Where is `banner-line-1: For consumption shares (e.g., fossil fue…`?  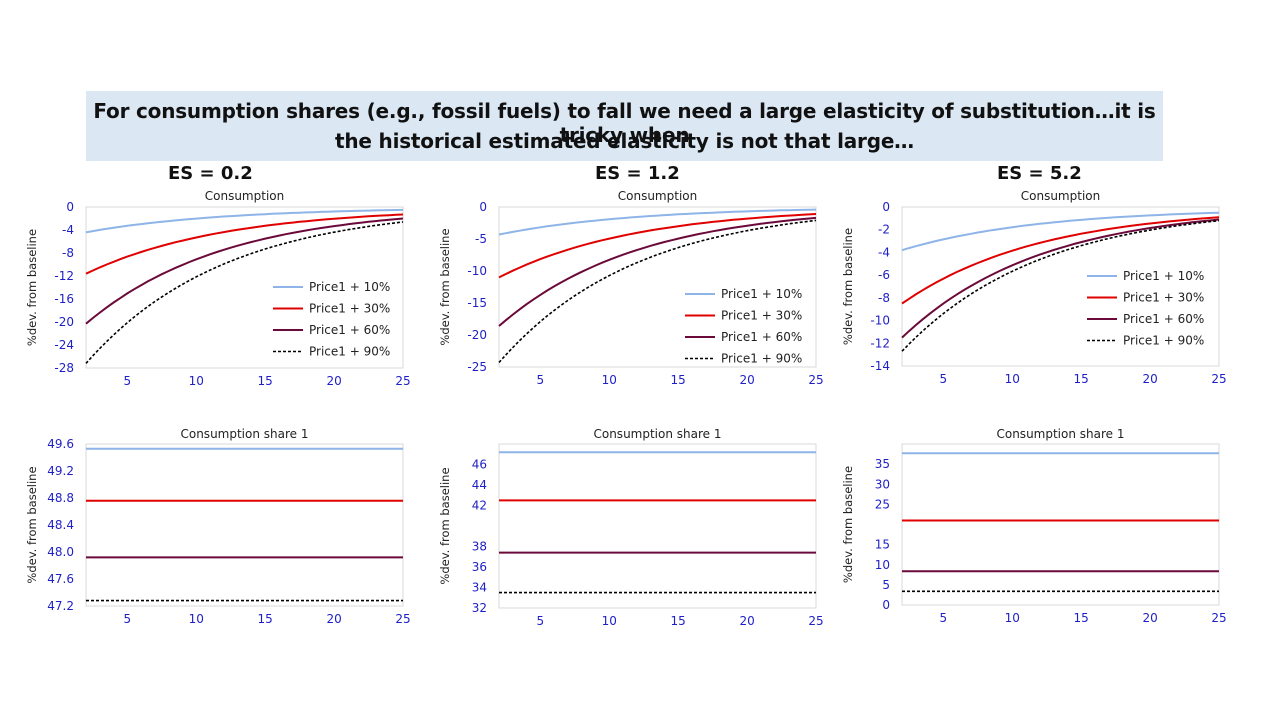
banner-line-1: For consumption shares (e.g., fossil fue… is located at coordinates (624, 123).